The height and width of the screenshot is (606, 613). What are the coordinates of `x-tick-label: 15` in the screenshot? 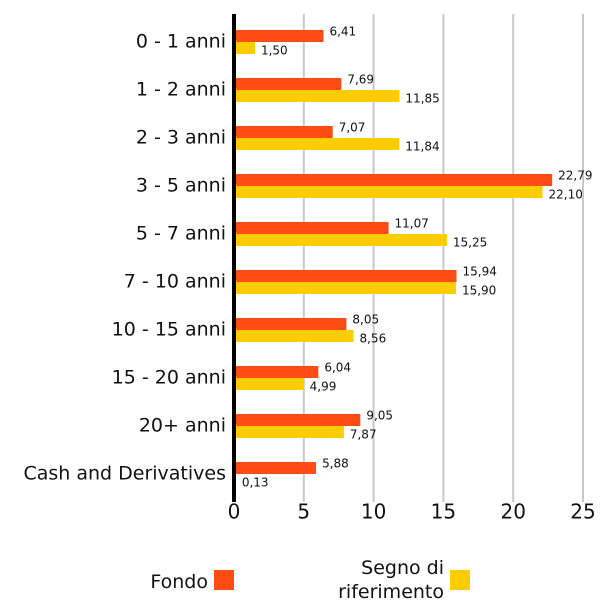 It's located at (443, 512).